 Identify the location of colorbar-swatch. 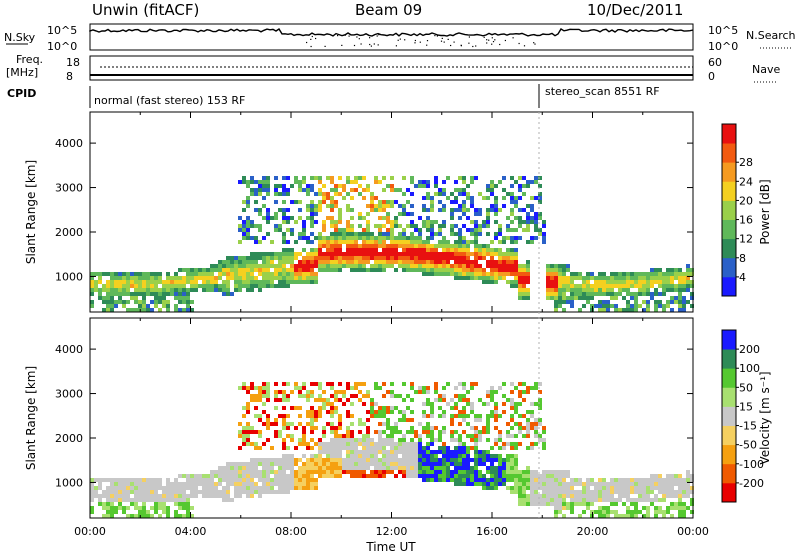
(729, 473).